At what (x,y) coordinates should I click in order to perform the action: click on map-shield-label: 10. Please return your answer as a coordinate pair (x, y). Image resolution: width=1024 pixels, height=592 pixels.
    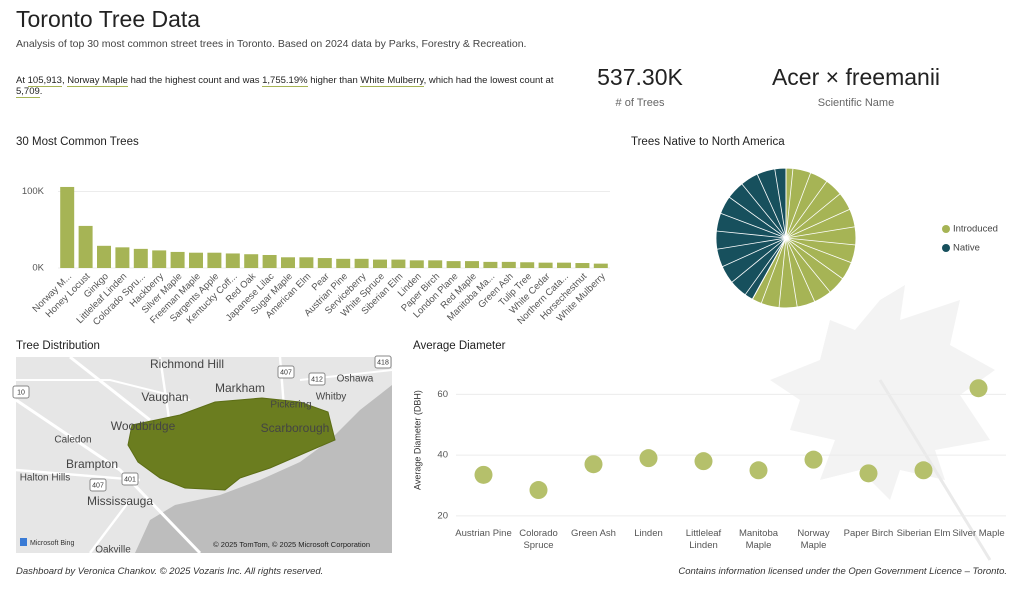
    Looking at the image, I should click on (21, 392).